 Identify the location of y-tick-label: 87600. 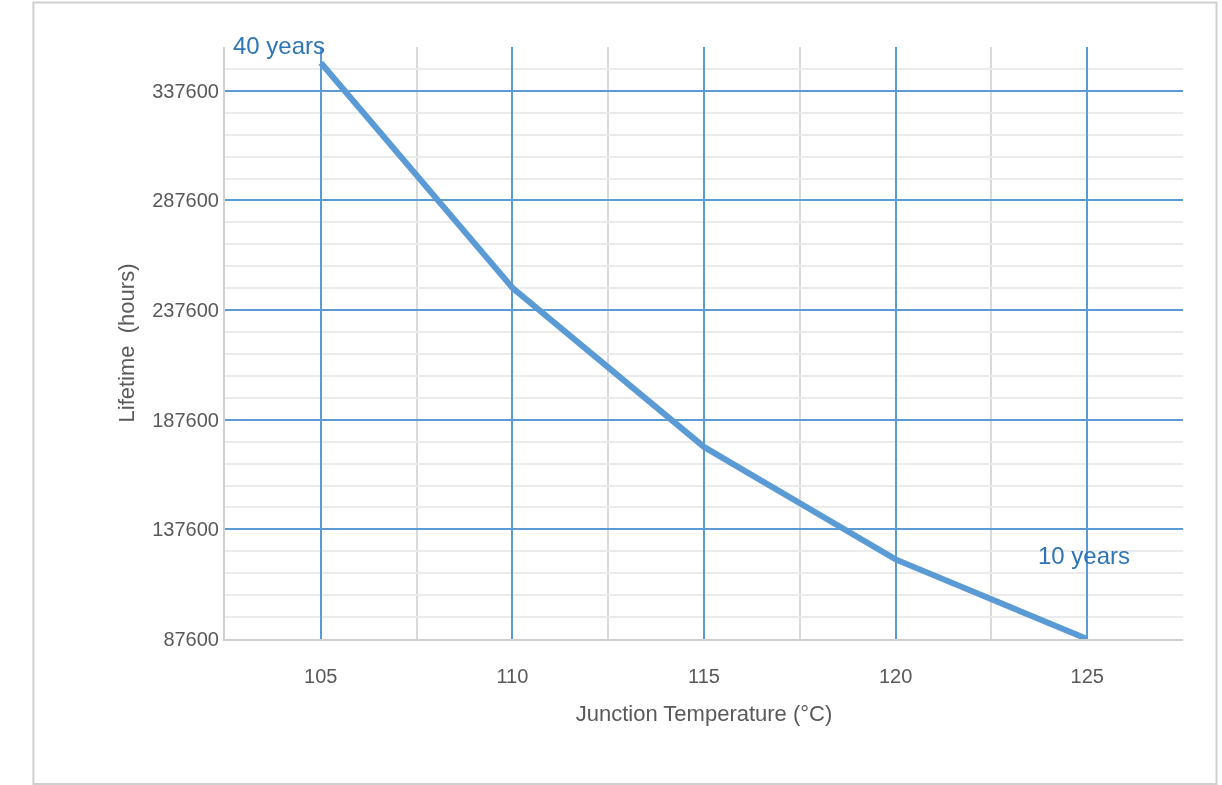
(191, 639).